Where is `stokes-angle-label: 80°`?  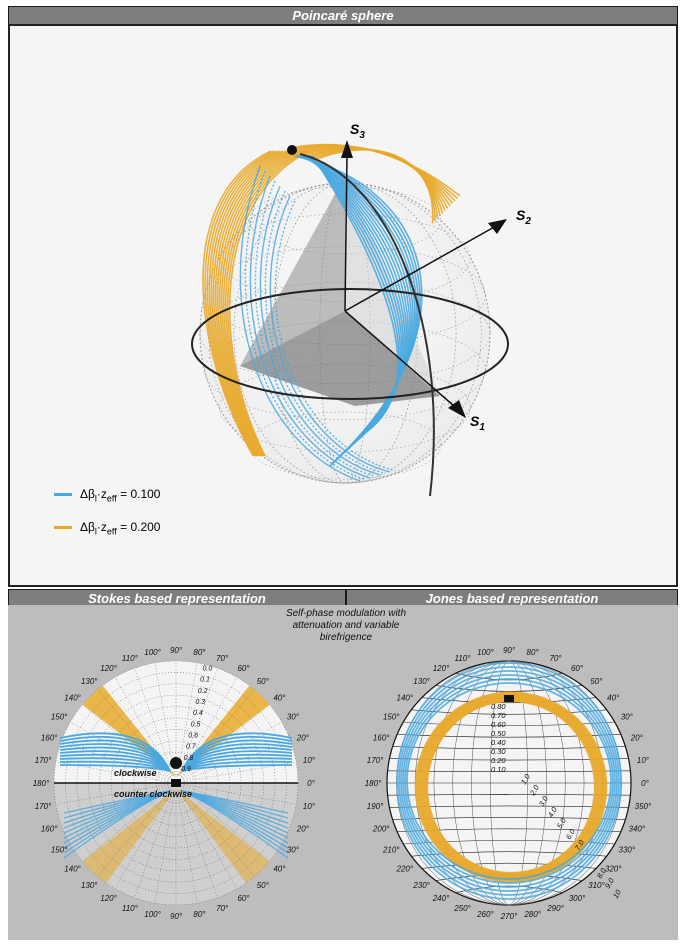 stokes-angle-label: 80° is located at coordinates (199, 914).